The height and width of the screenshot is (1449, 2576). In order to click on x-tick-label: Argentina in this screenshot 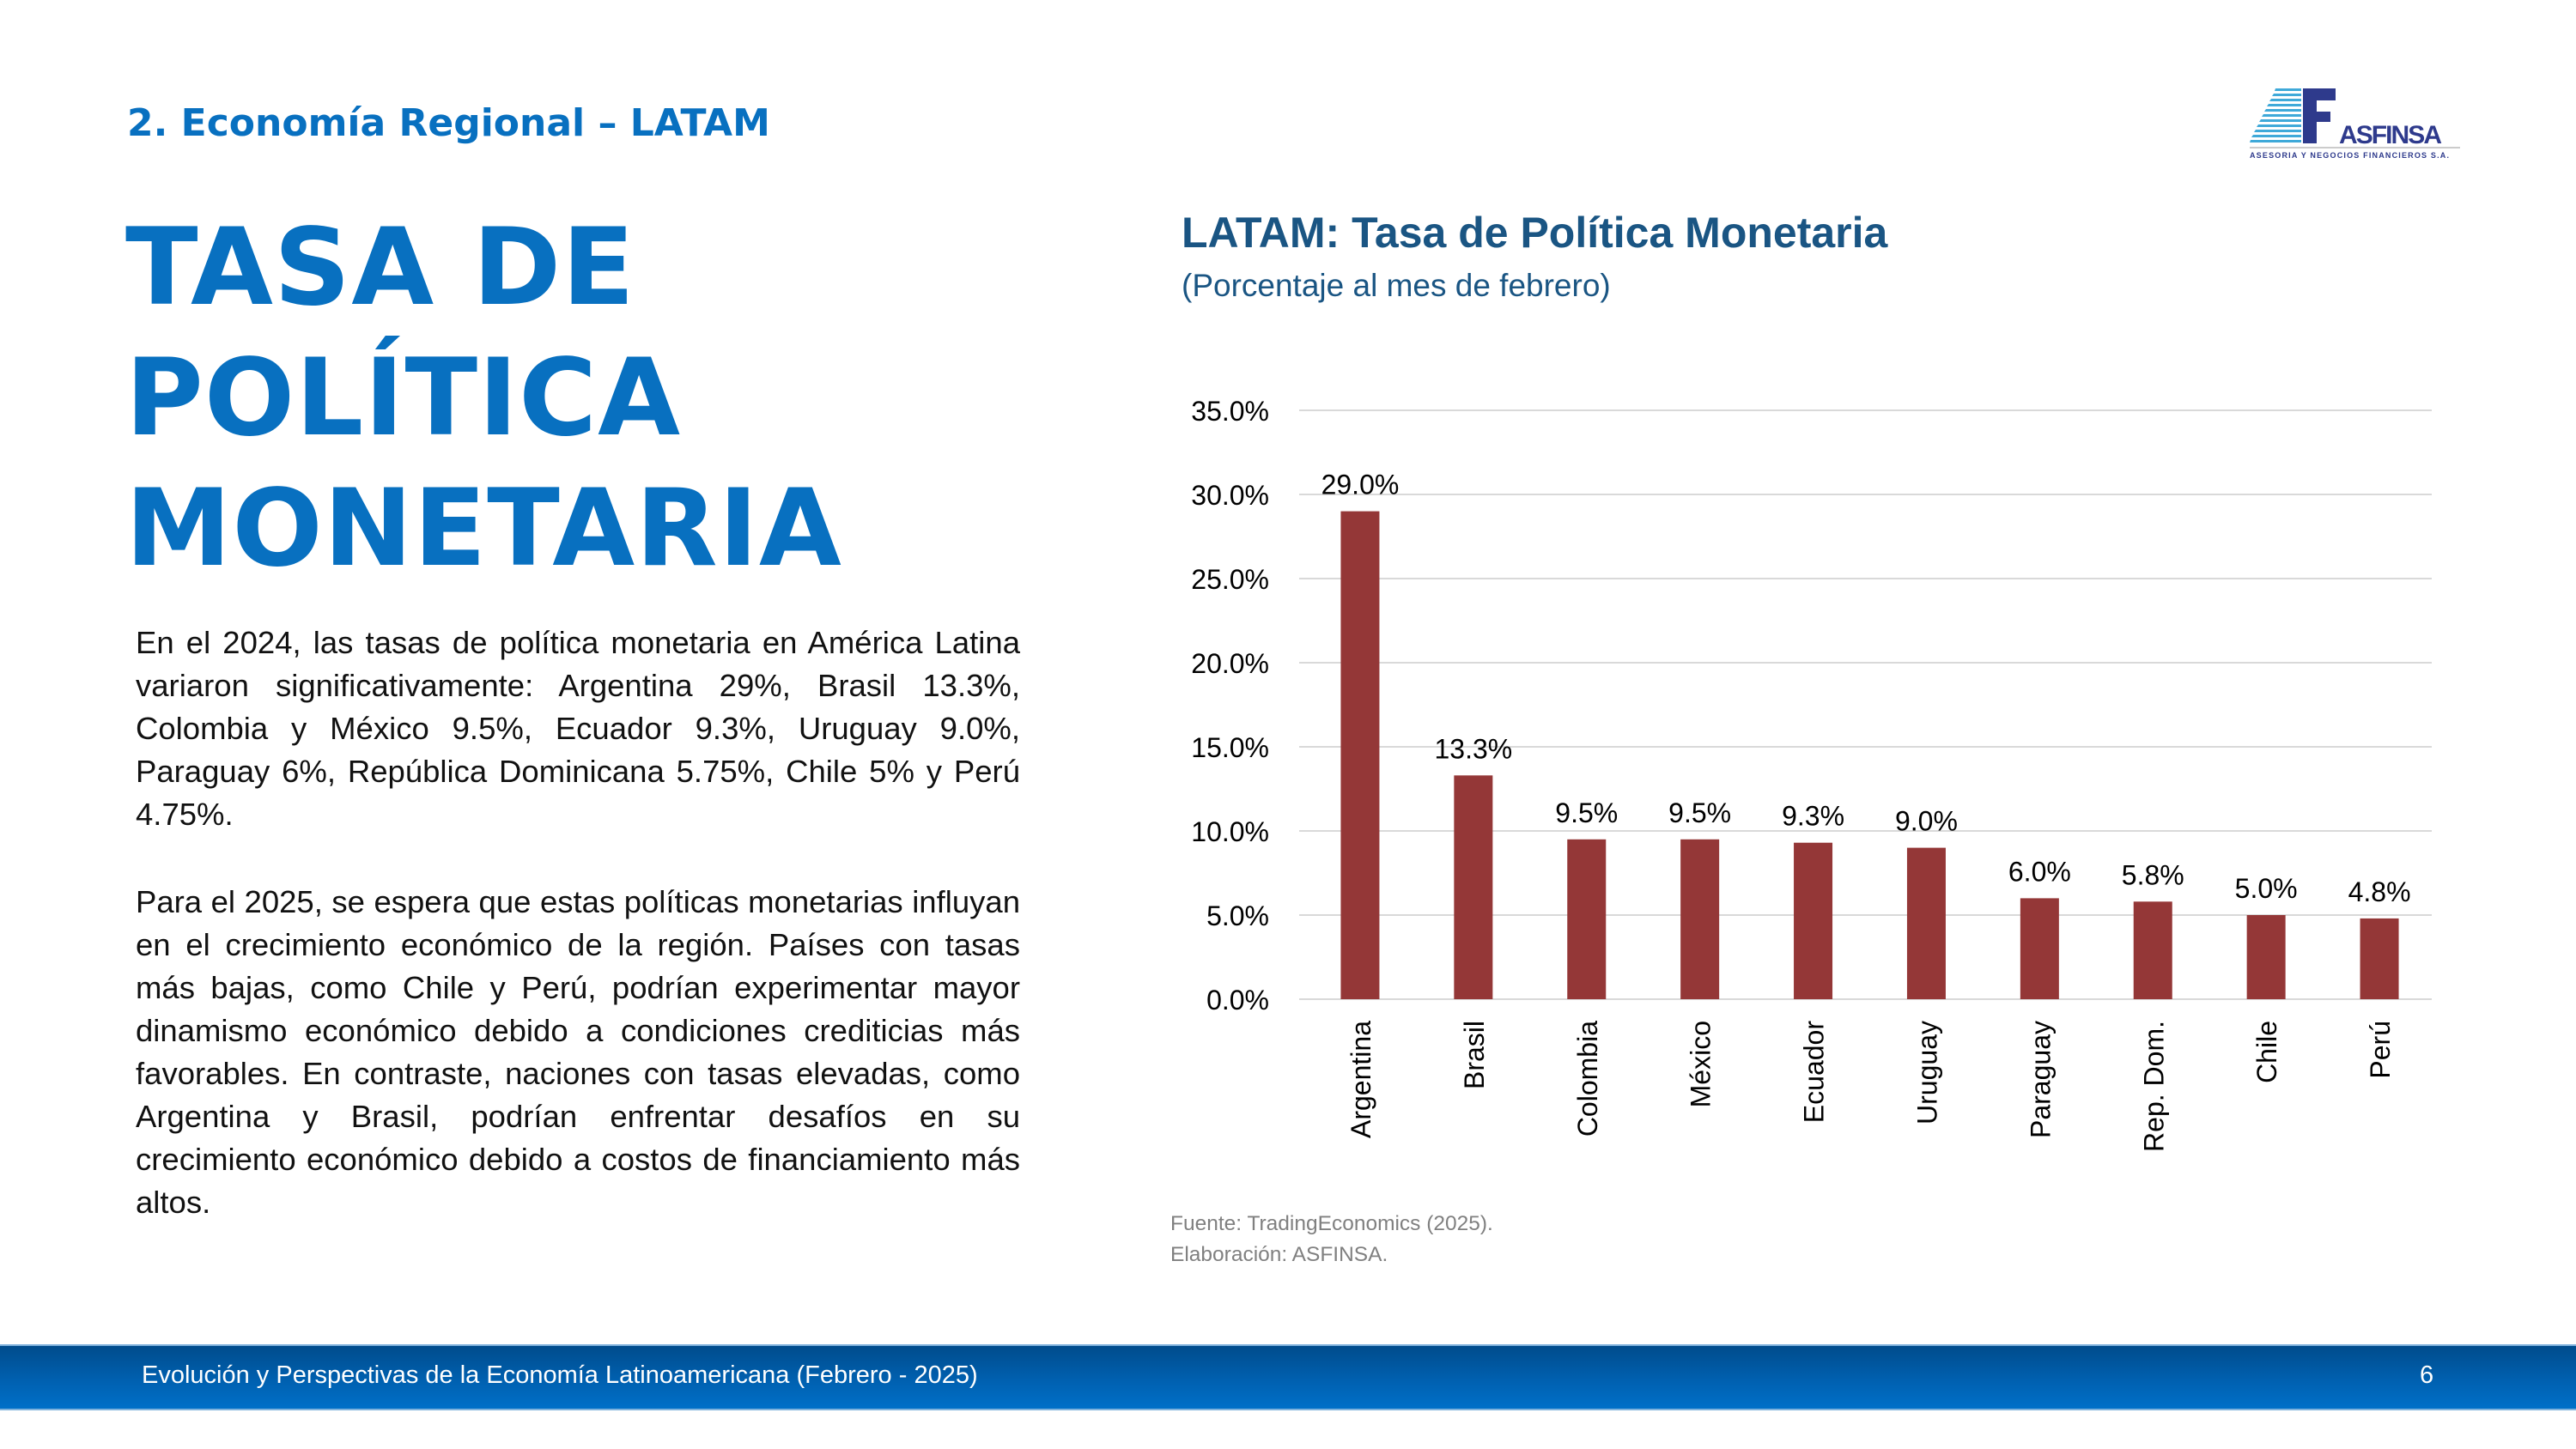, I will do `click(1361, 1079)`.